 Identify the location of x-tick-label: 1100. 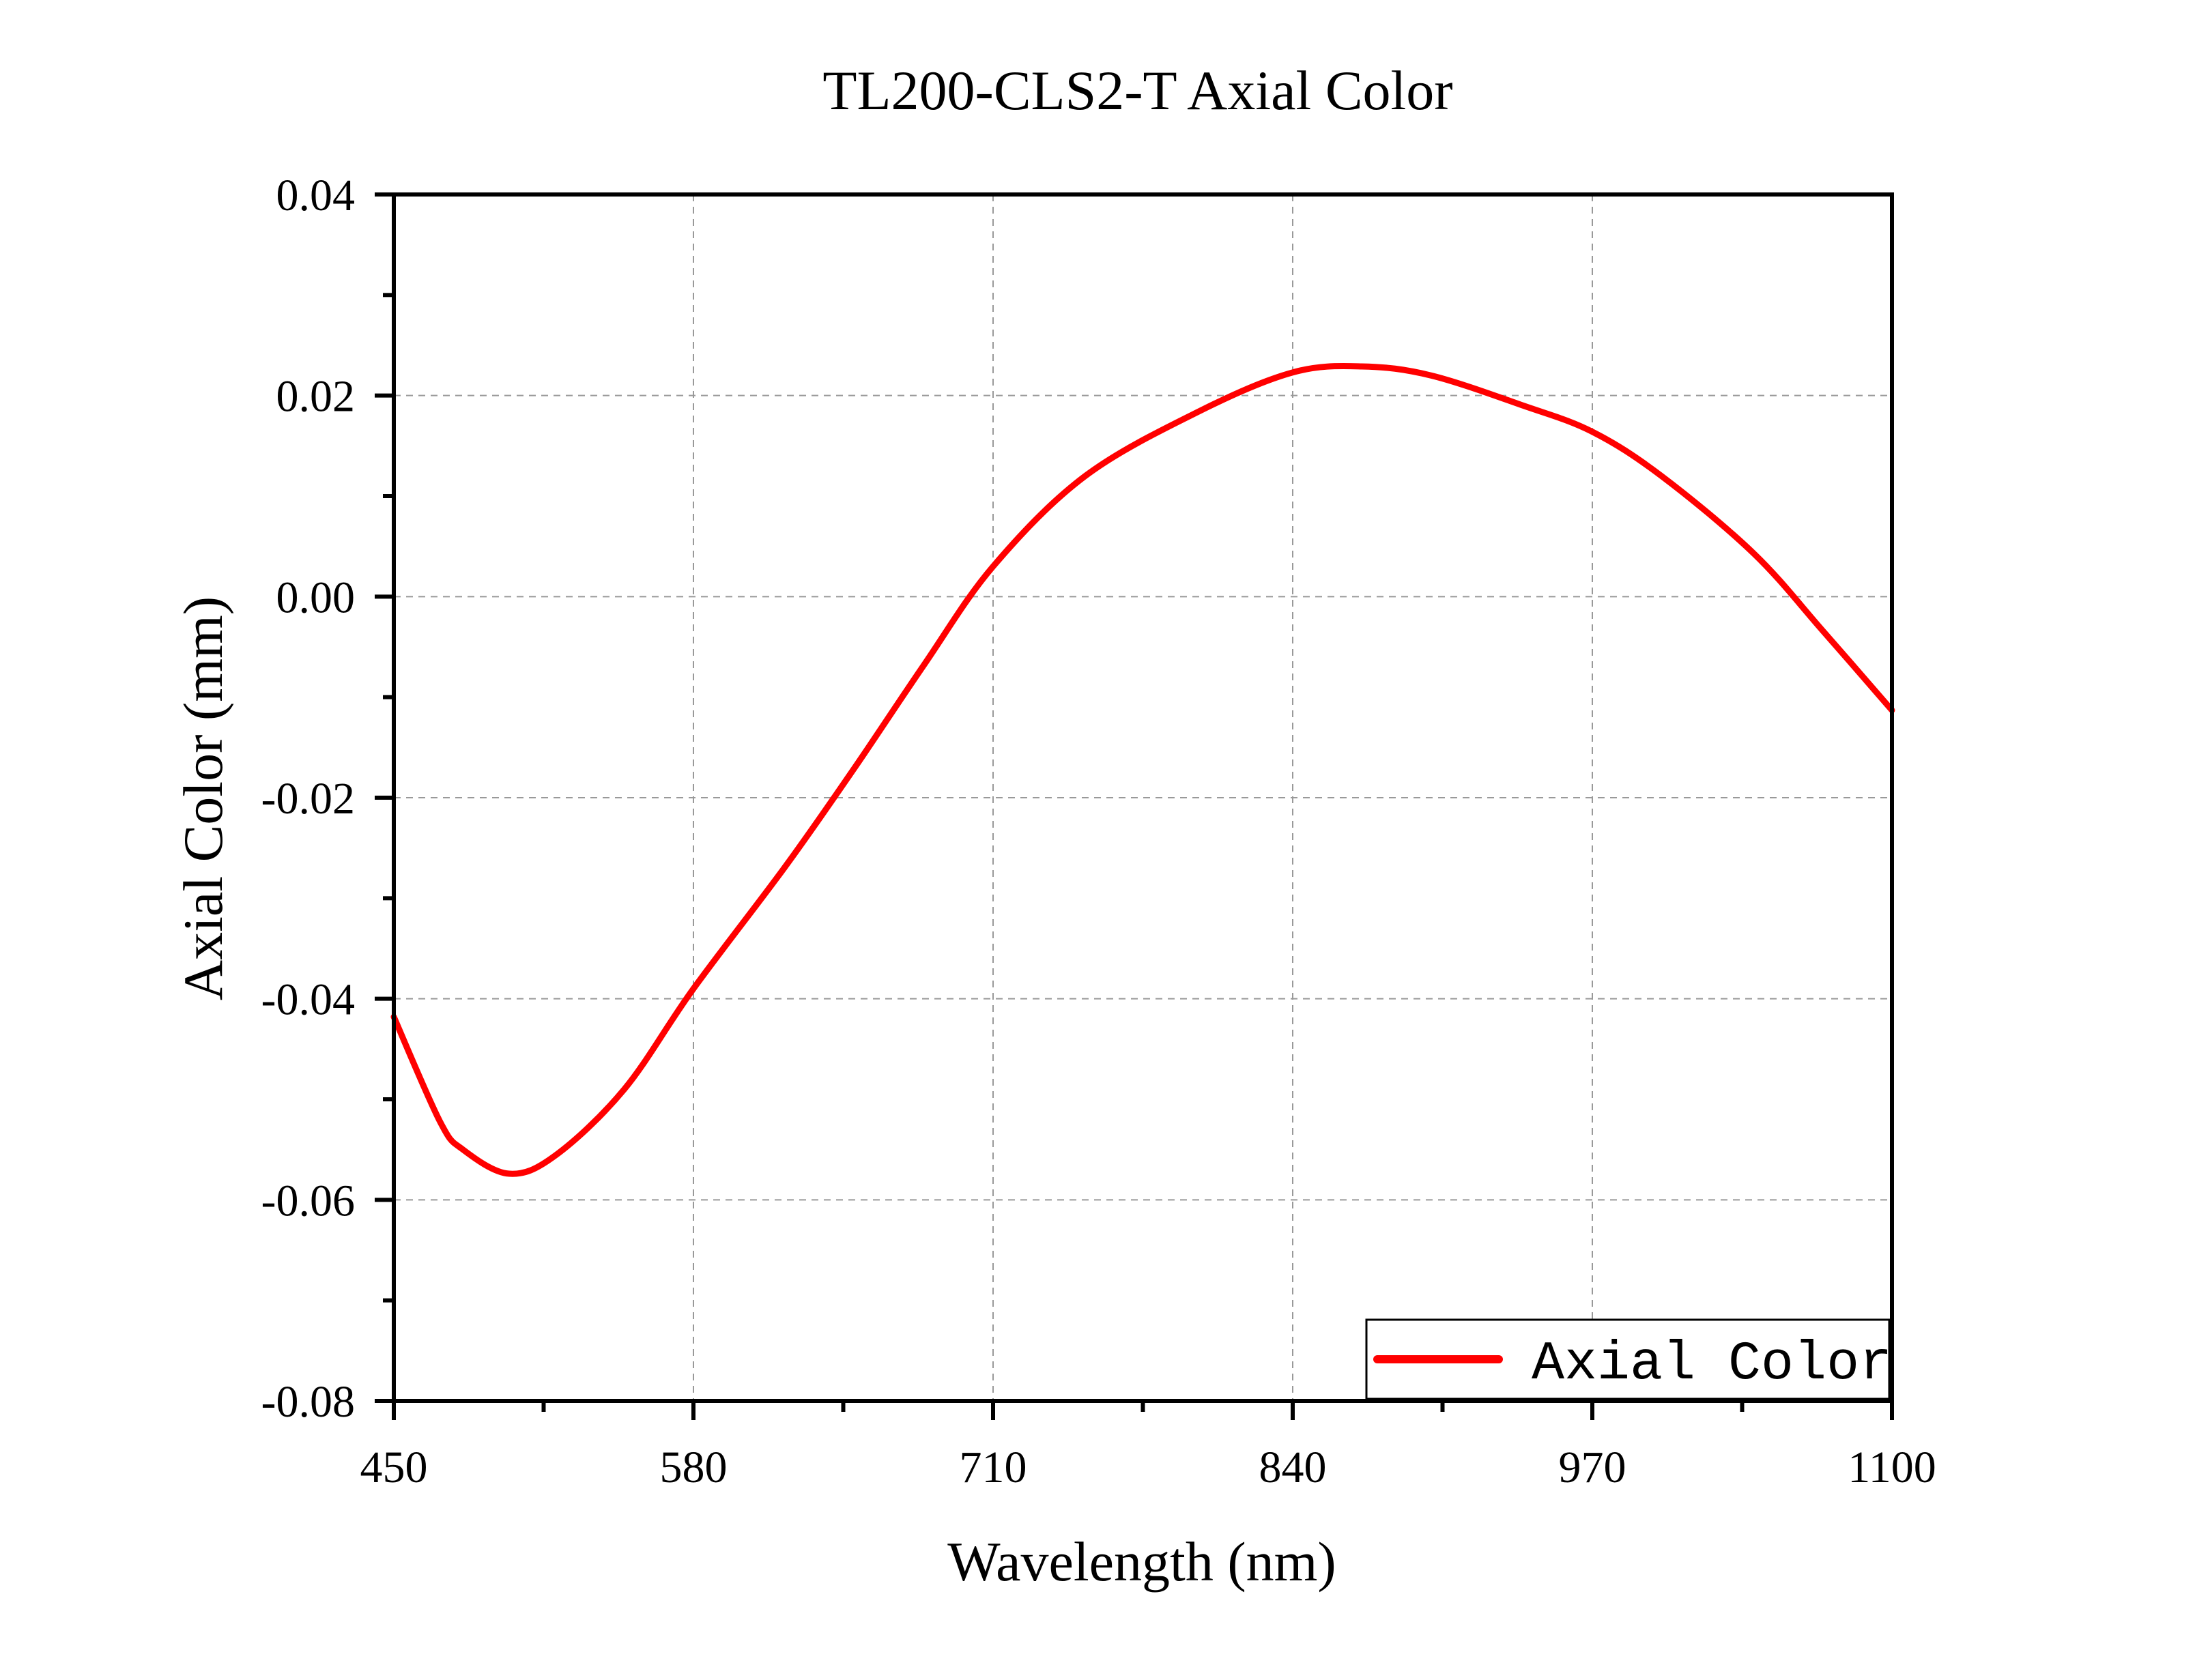
(1892, 1467).